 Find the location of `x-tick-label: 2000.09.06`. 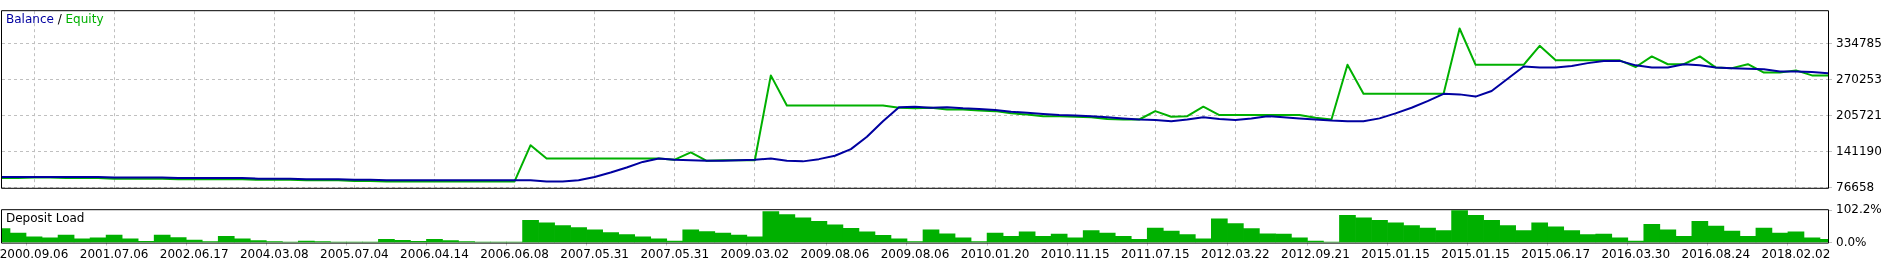

x-tick-label: 2000.09.06 is located at coordinates (34, 253).